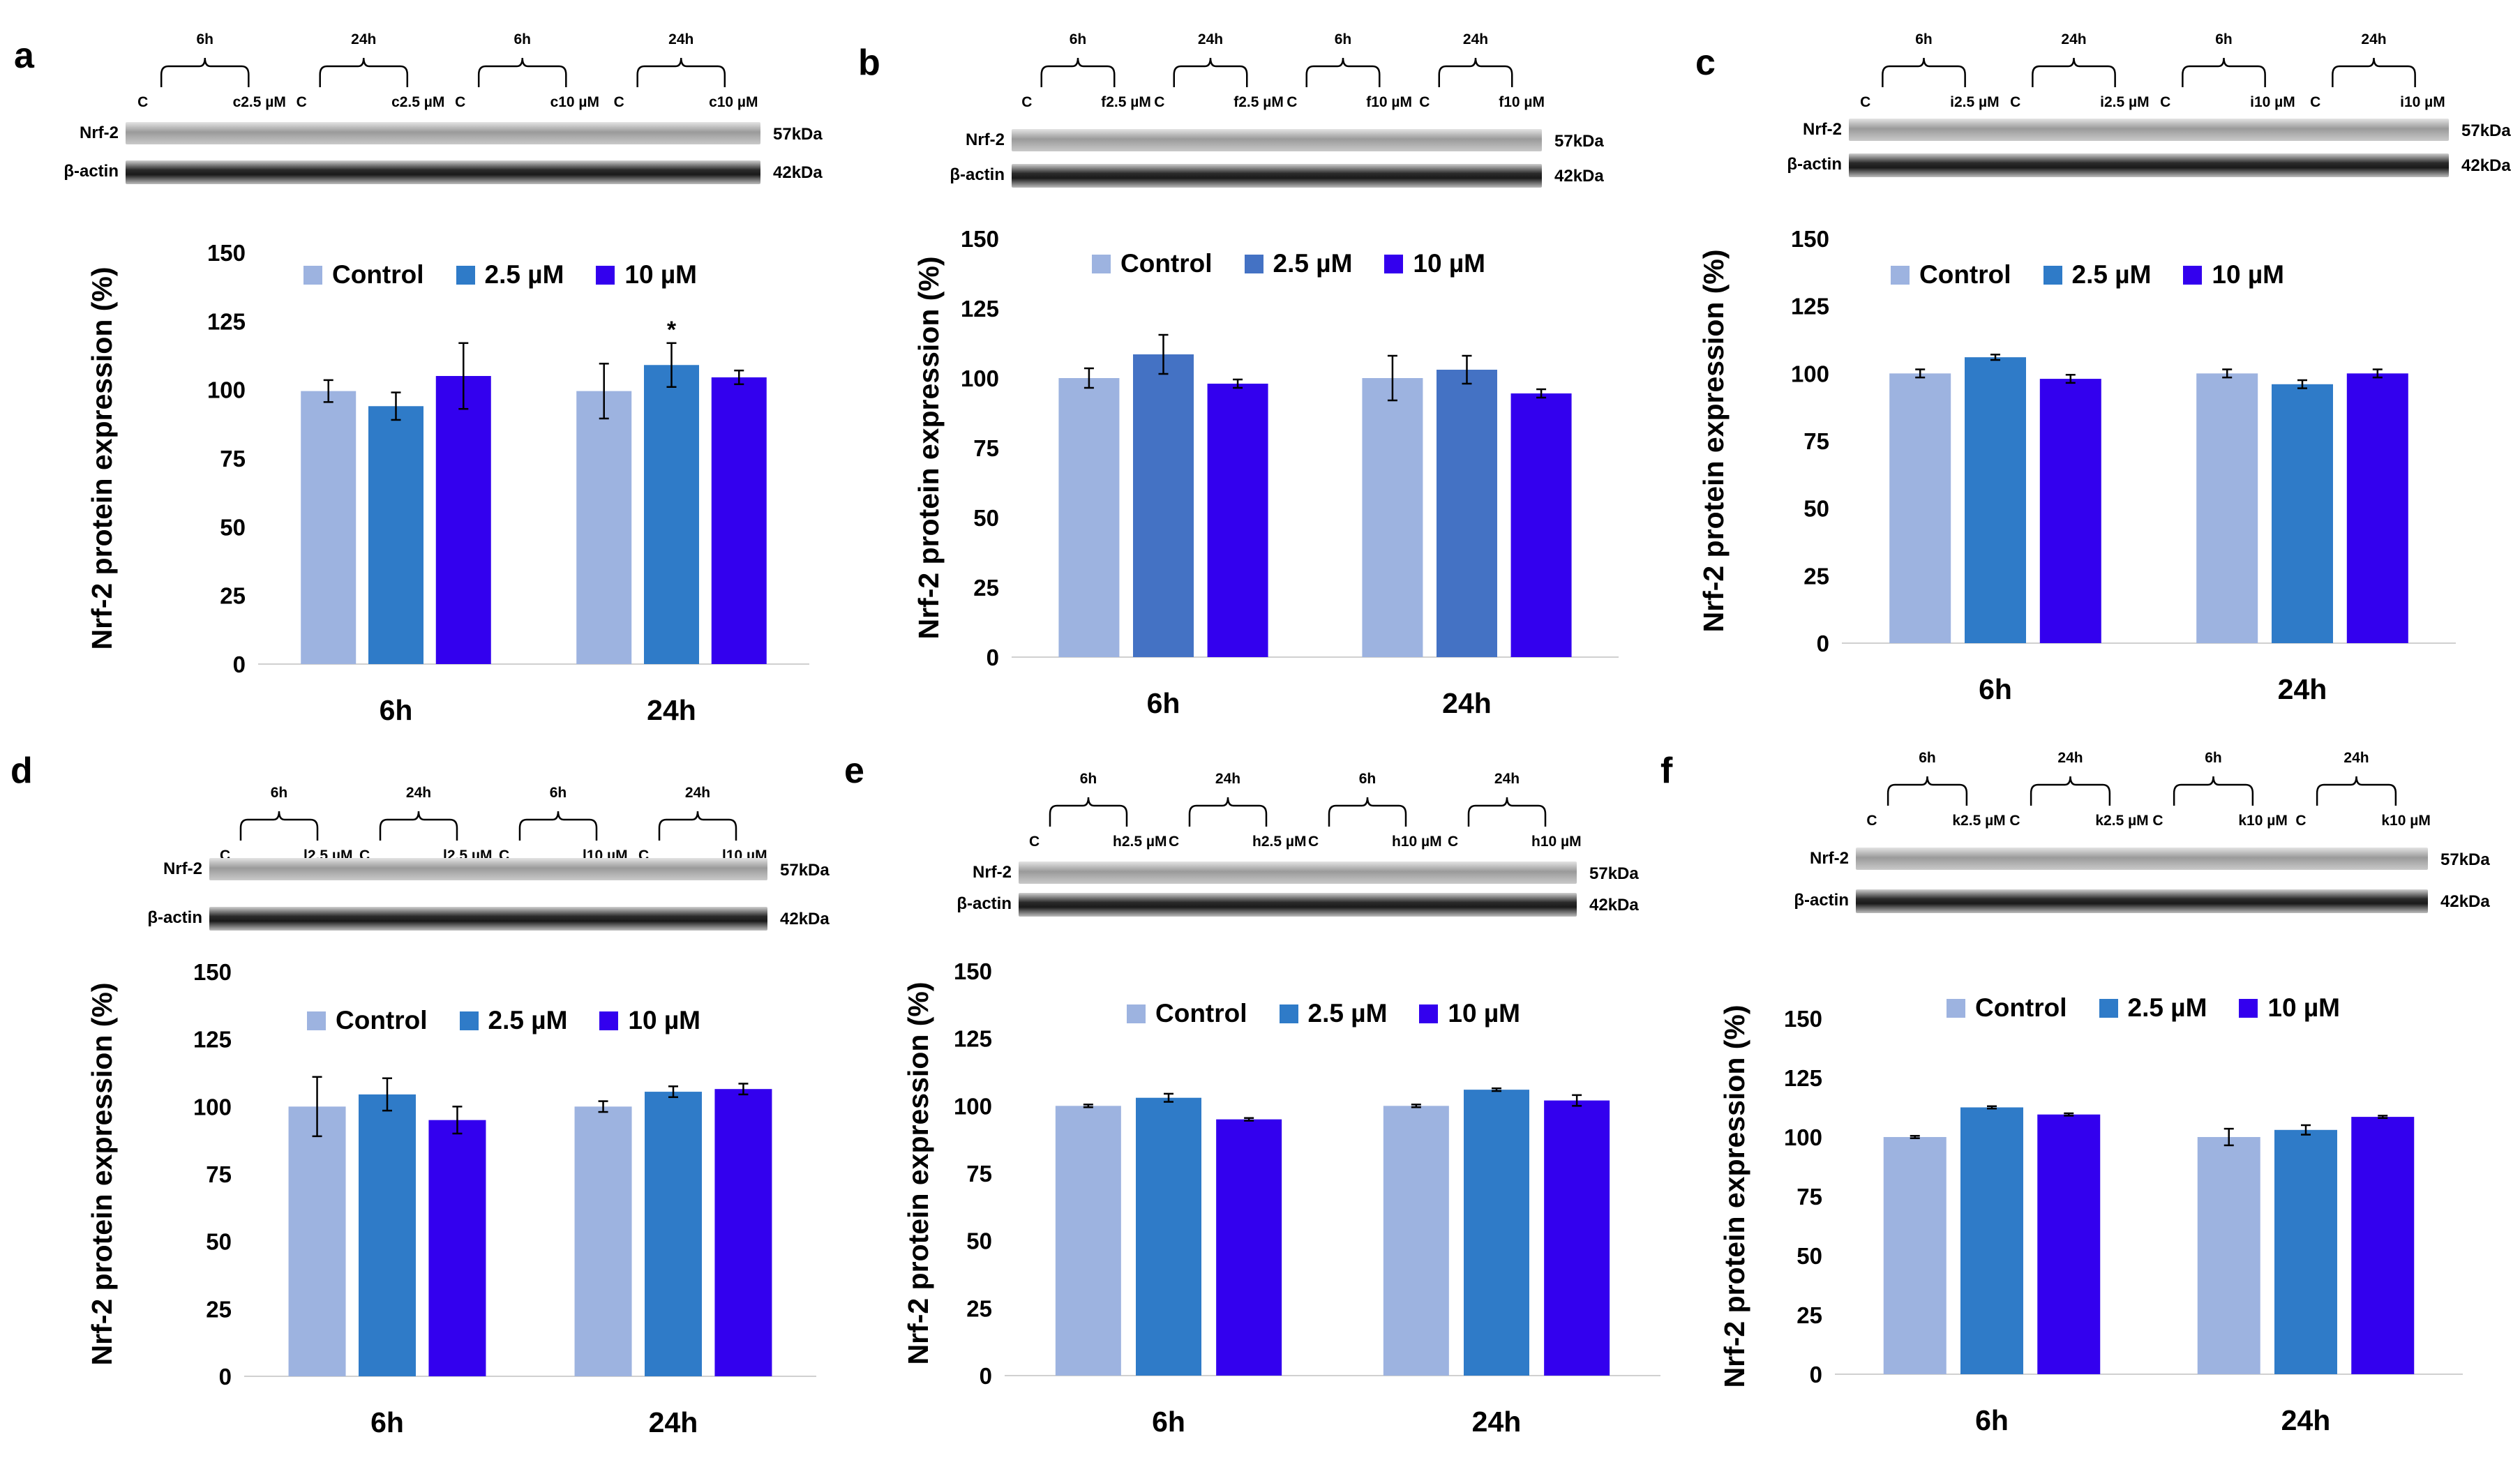 The image size is (2520, 1460). What do you see at coordinates (2465, 902) in the screenshot?
I see `kda-label: 42kDa` at bounding box center [2465, 902].